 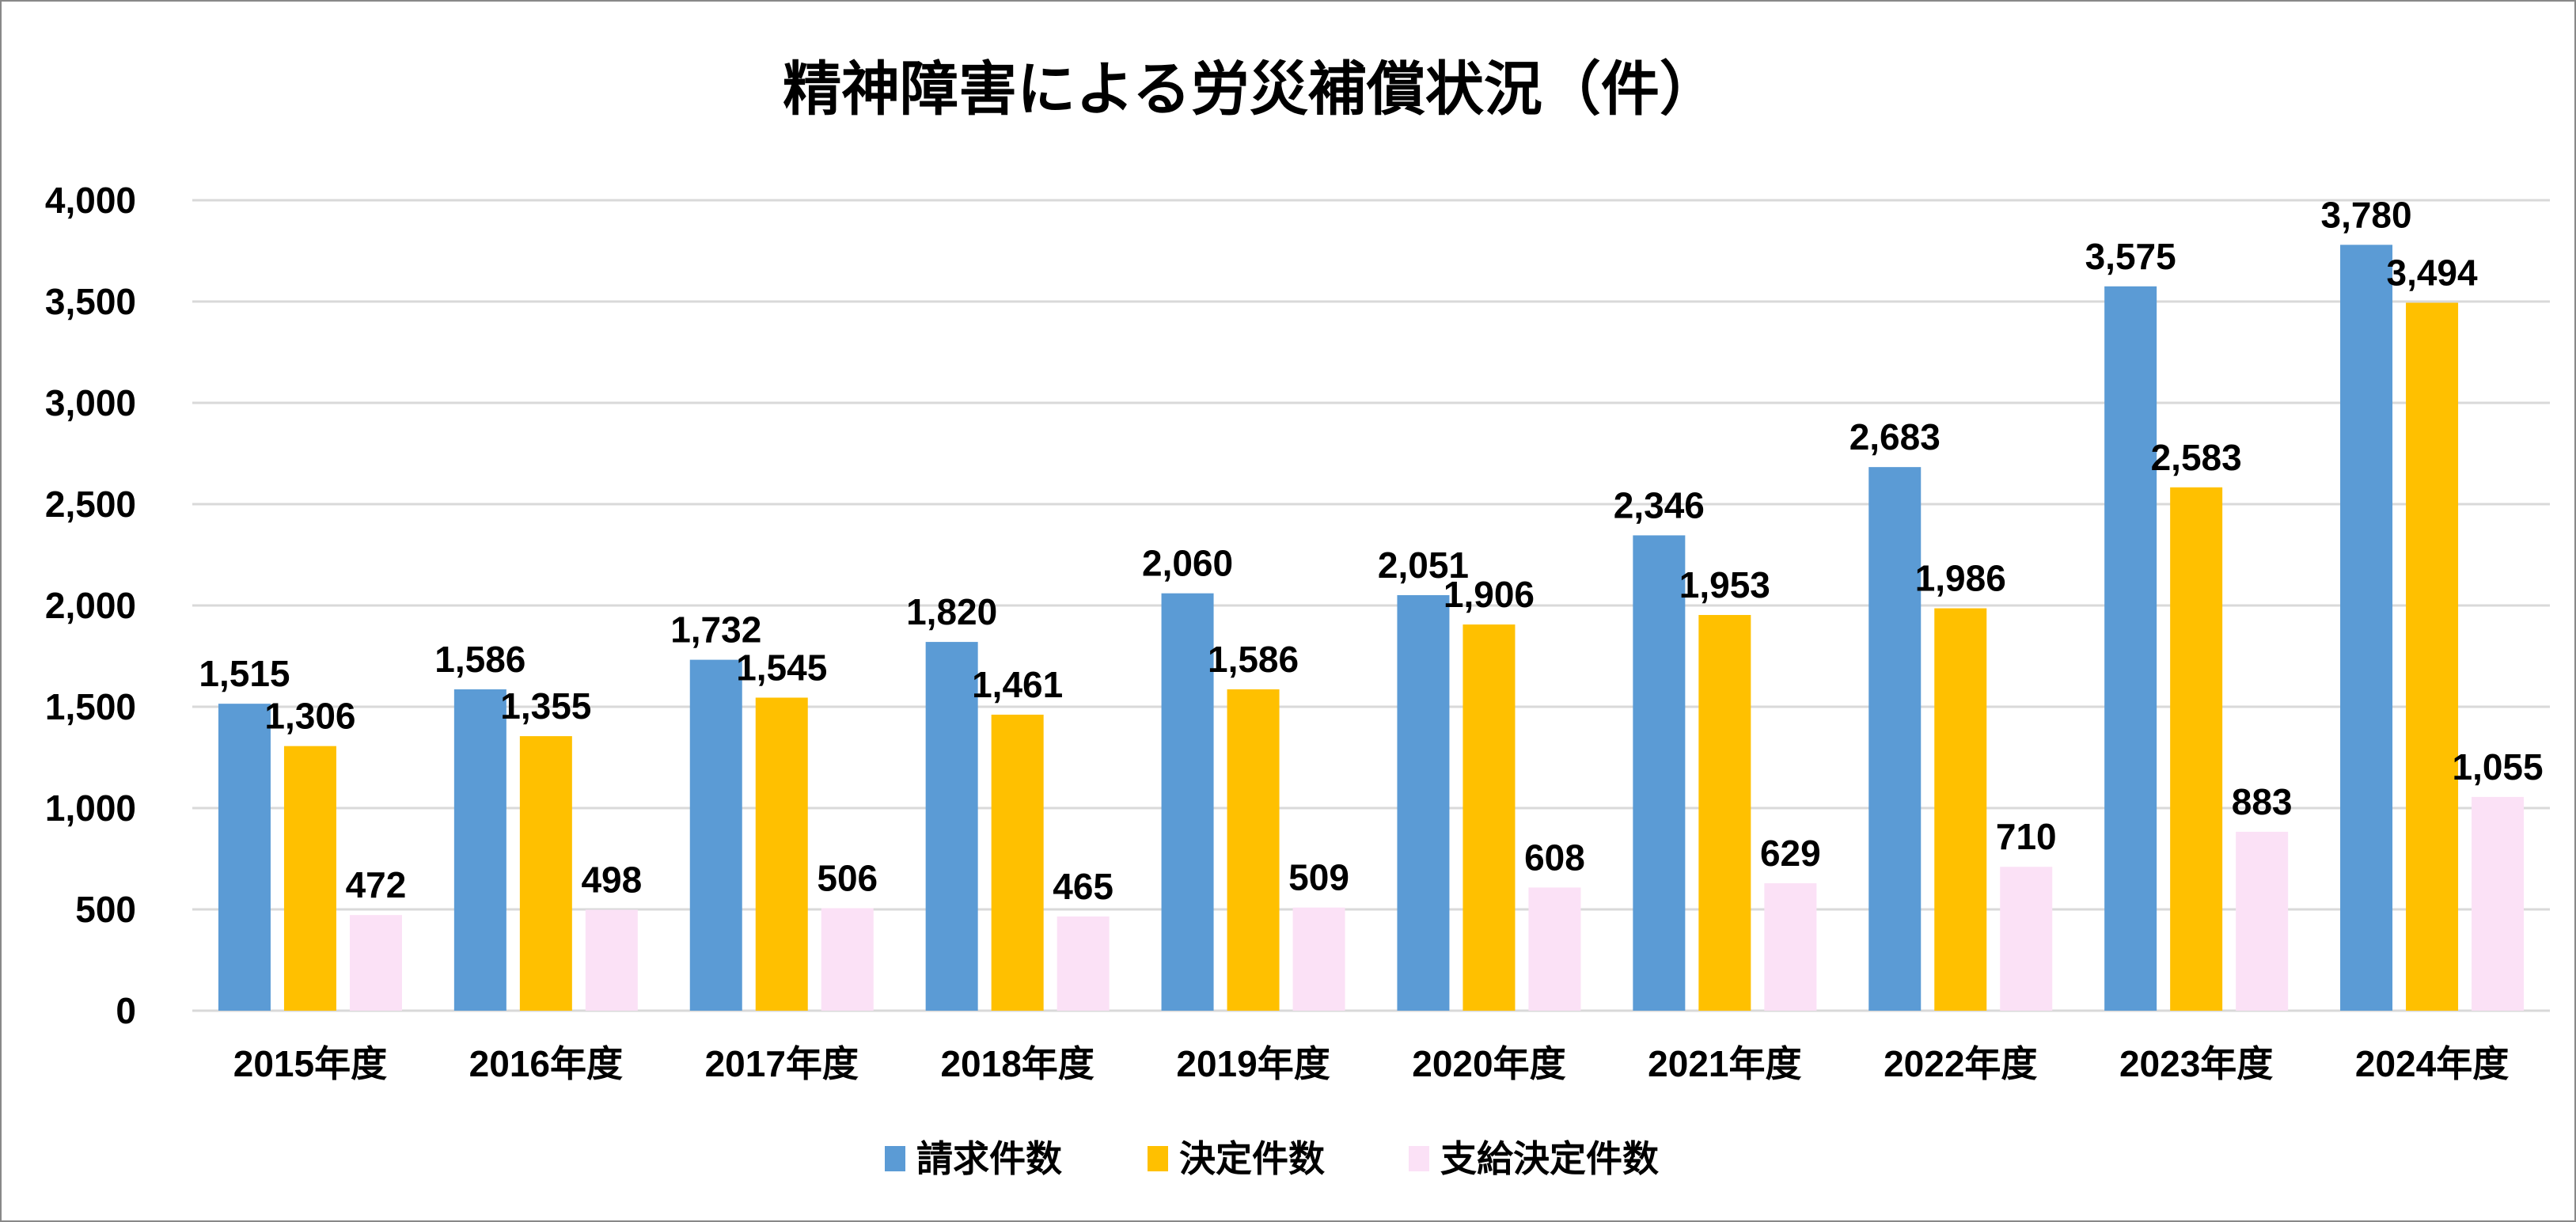 I want to click on data-label: 509, so click(x=1318, y=878).